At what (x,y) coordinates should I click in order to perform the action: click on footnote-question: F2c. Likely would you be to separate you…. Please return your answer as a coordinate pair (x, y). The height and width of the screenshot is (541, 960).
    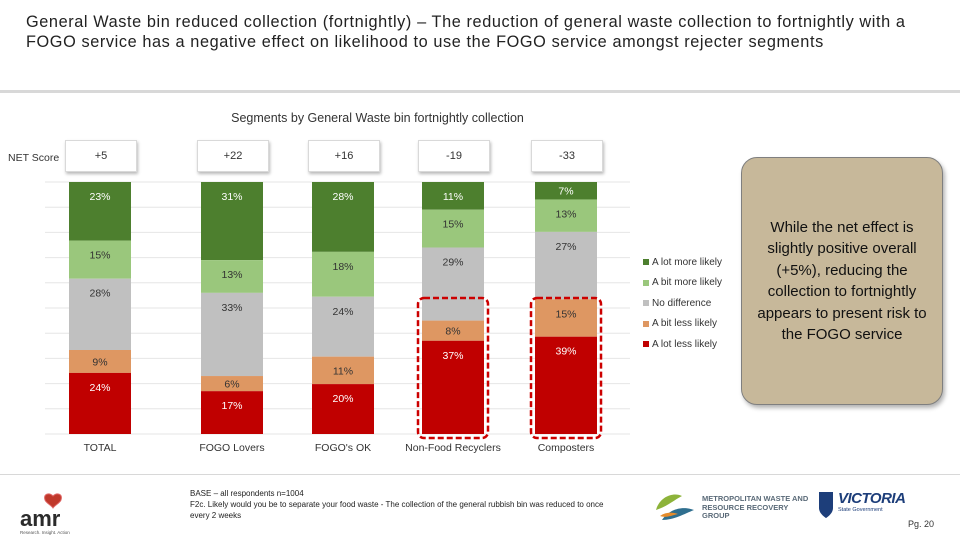
    Looking at the image, I should click on (398, 510).